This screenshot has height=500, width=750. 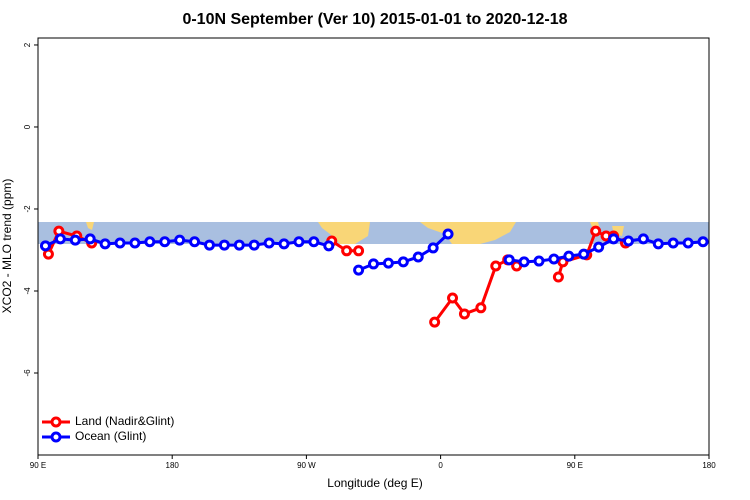 I want to click on x-tick-label: 90 W, so click(x=306, y=465).